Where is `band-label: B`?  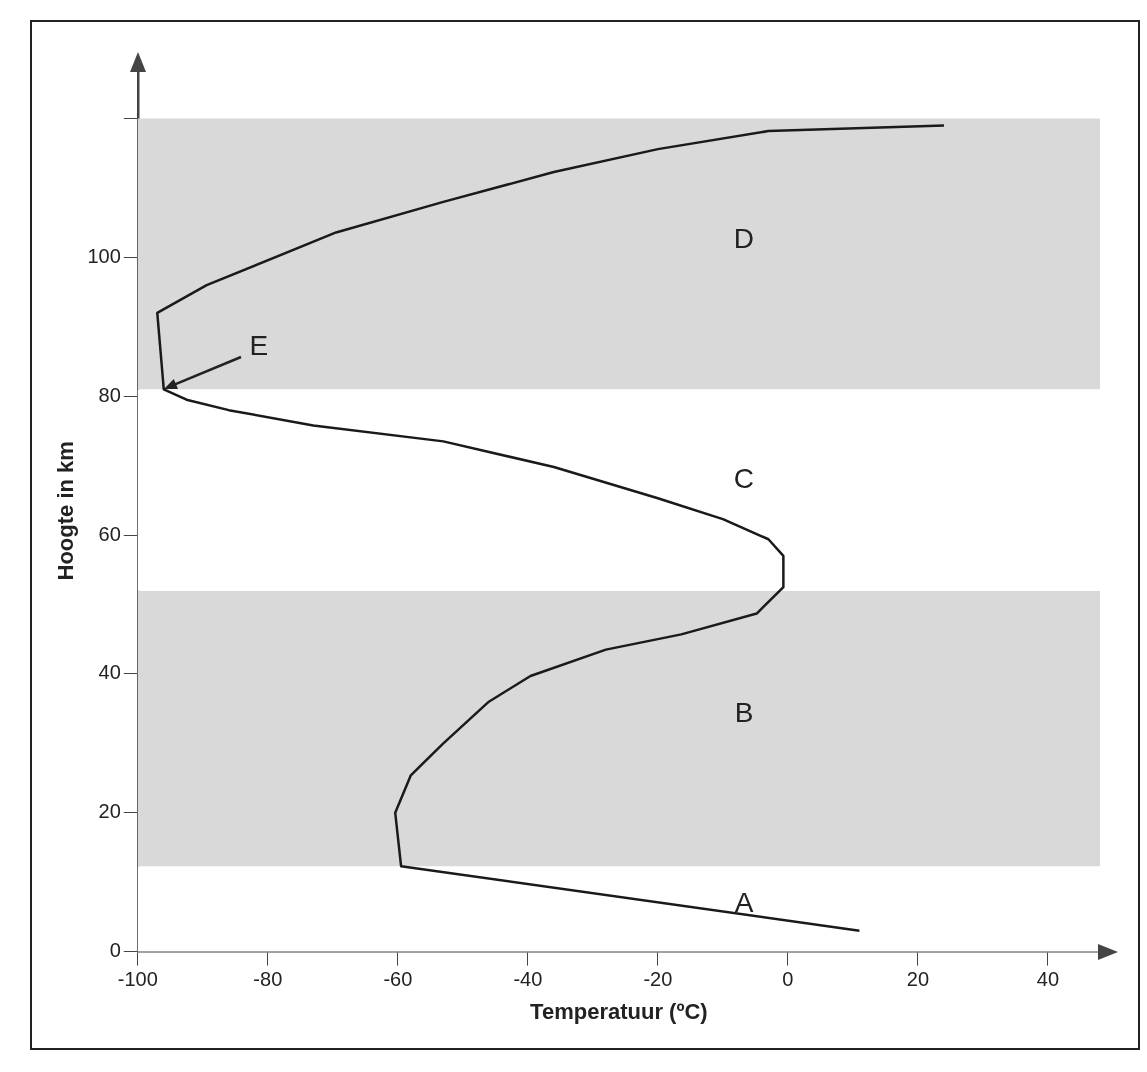 band-label: B is located at coordinates (744, 713).